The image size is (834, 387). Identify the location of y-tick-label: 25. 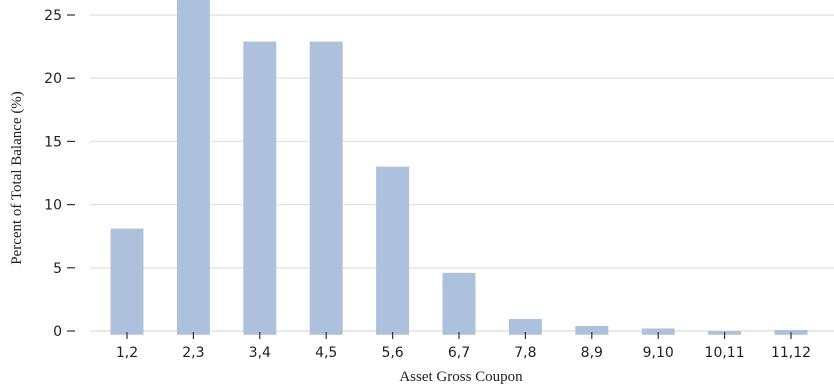
(53, 16).